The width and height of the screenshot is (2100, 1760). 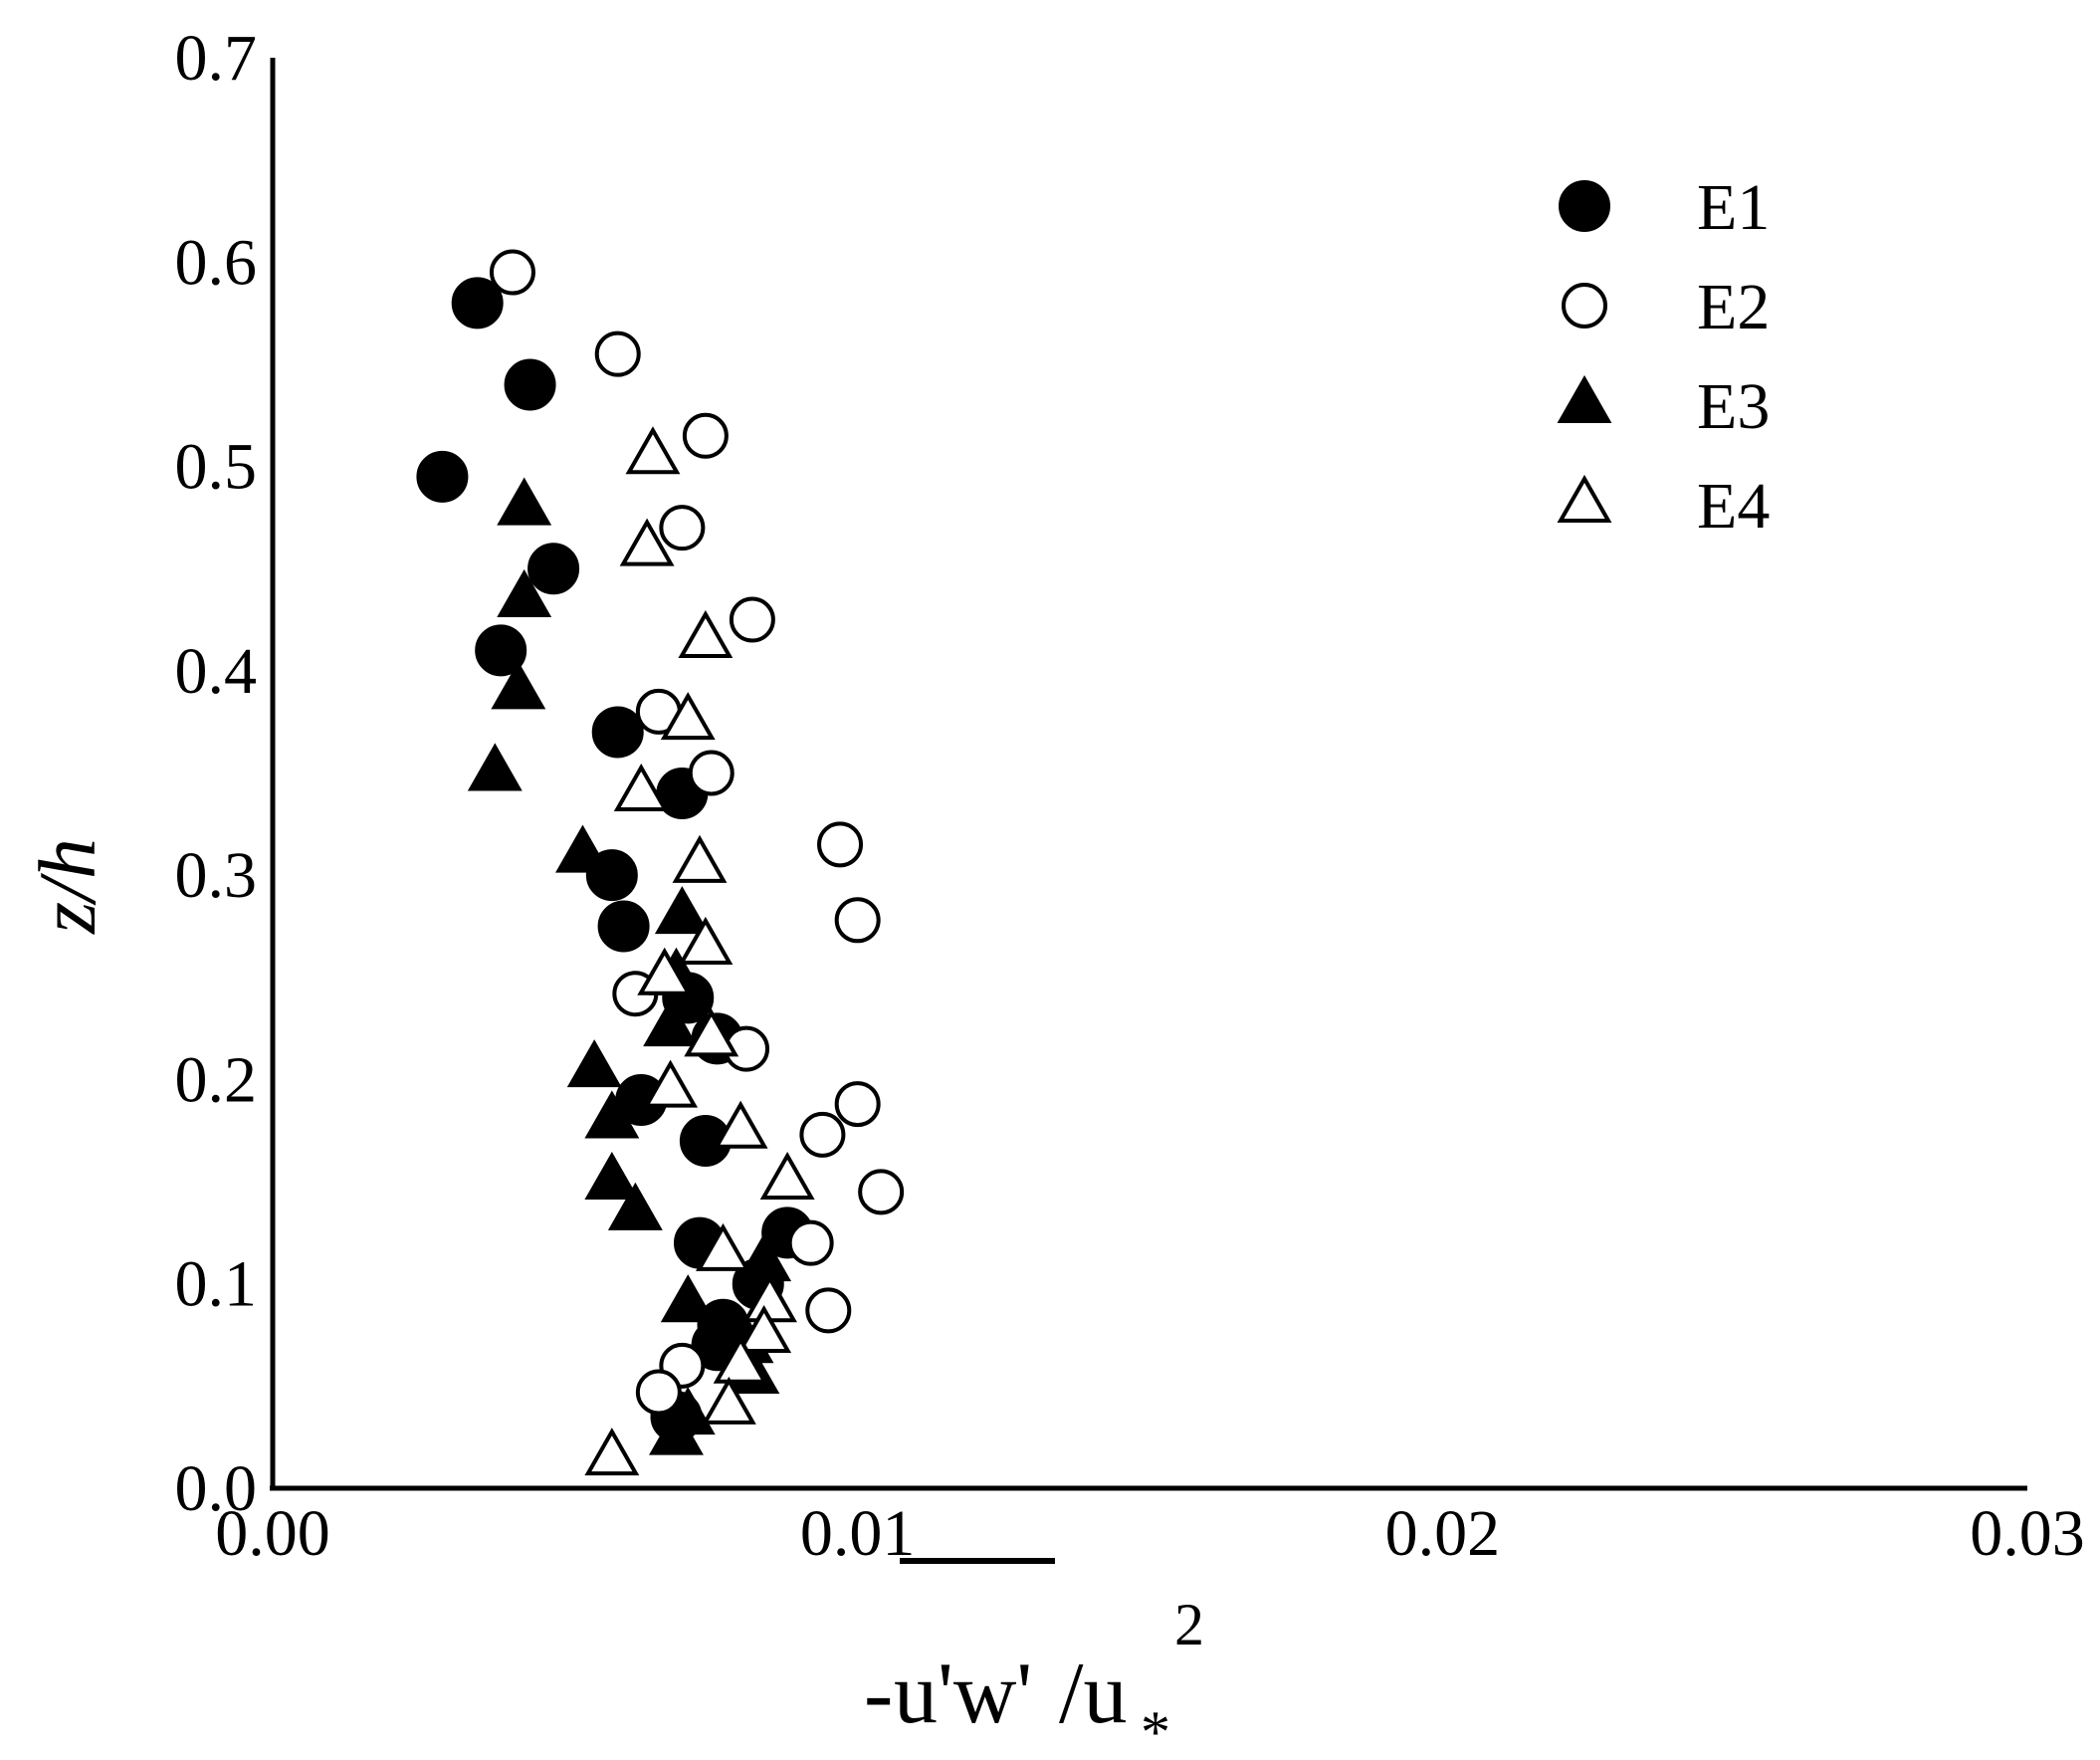 I want to click on legend-item-e1: E1, so click(x=1664, y=208).